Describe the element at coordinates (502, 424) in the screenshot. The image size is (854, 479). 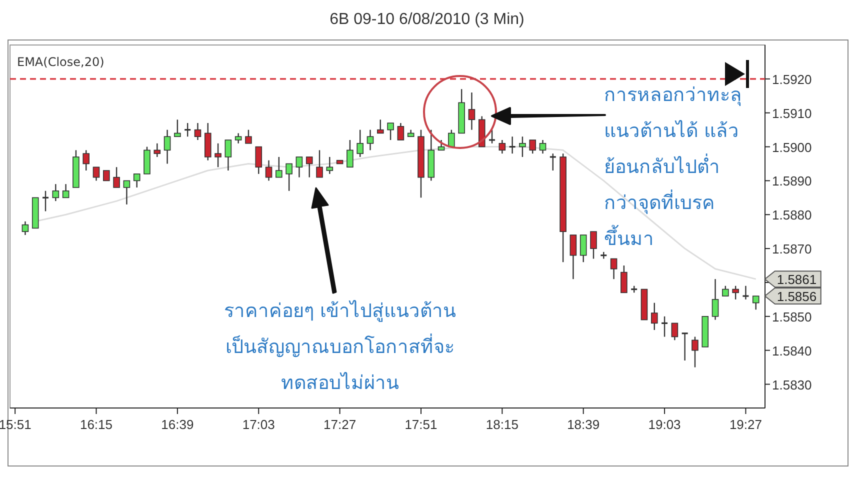
I see `x-tick-label: 18:15` at that location.